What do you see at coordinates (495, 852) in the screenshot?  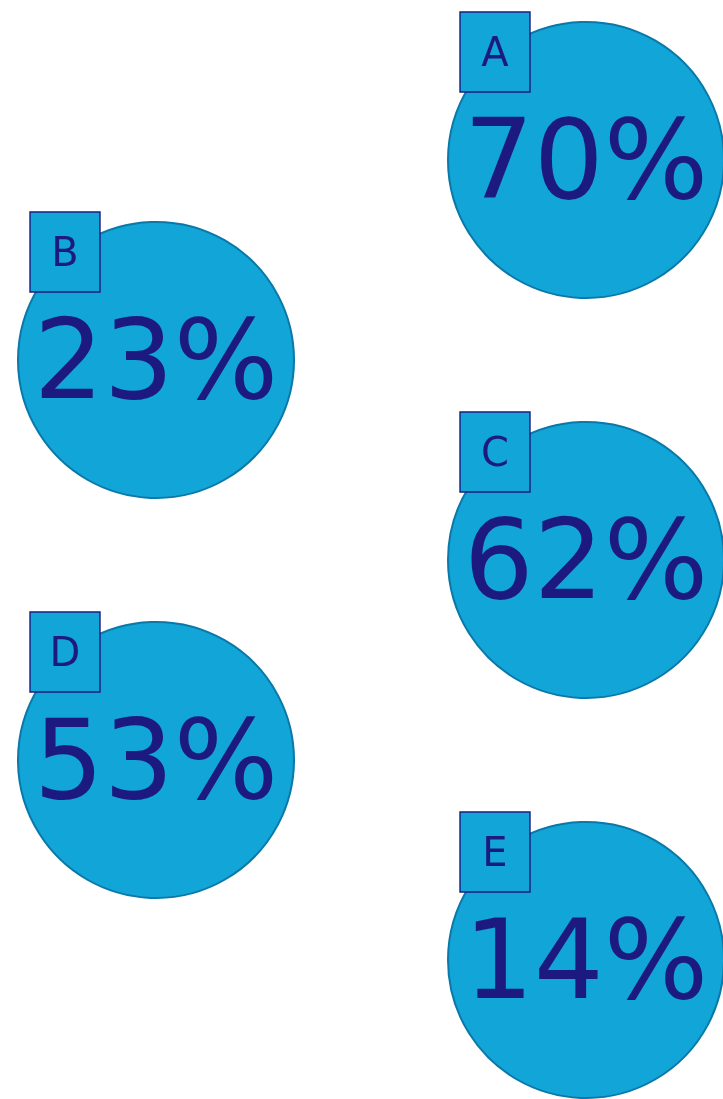 I see `category-label: E` at bounding box center [495, 852].